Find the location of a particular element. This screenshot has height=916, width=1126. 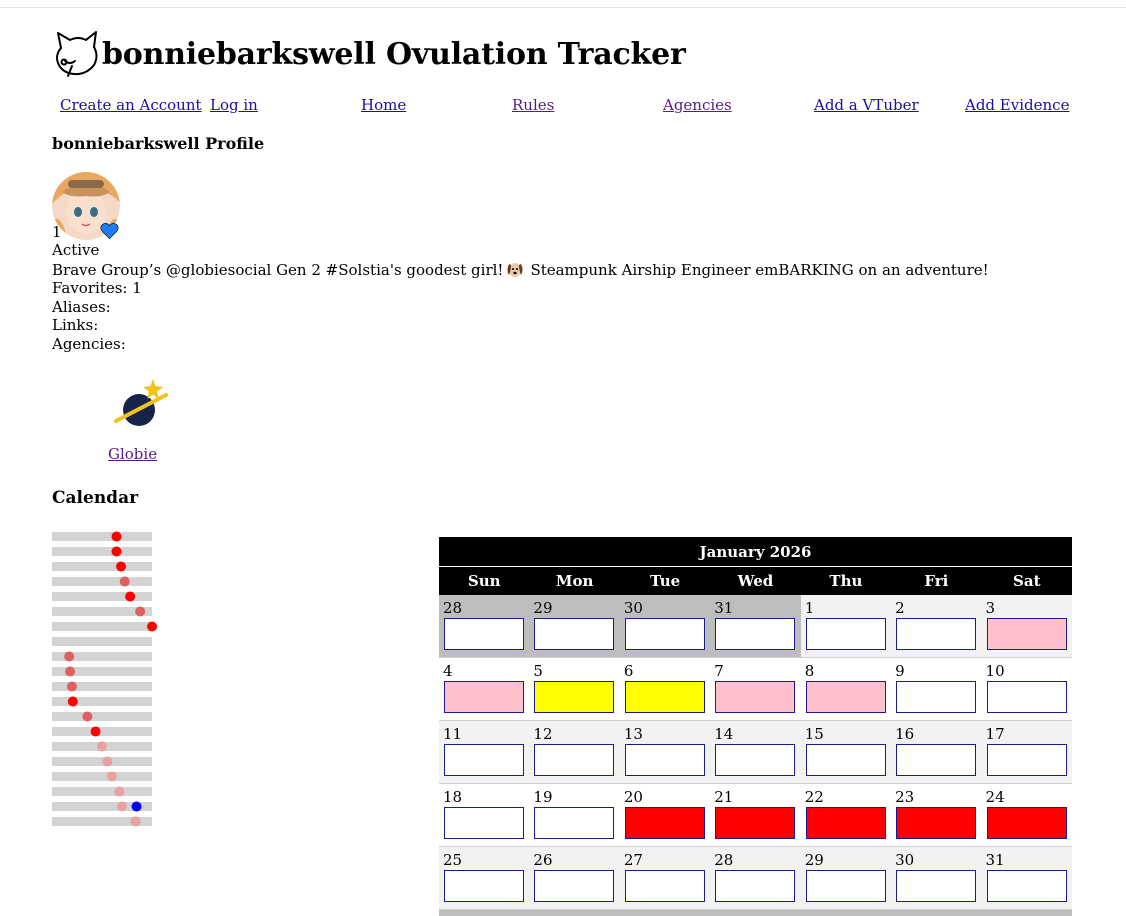

calendar-day-cell: 10 is located at coordinates (1027, 689).